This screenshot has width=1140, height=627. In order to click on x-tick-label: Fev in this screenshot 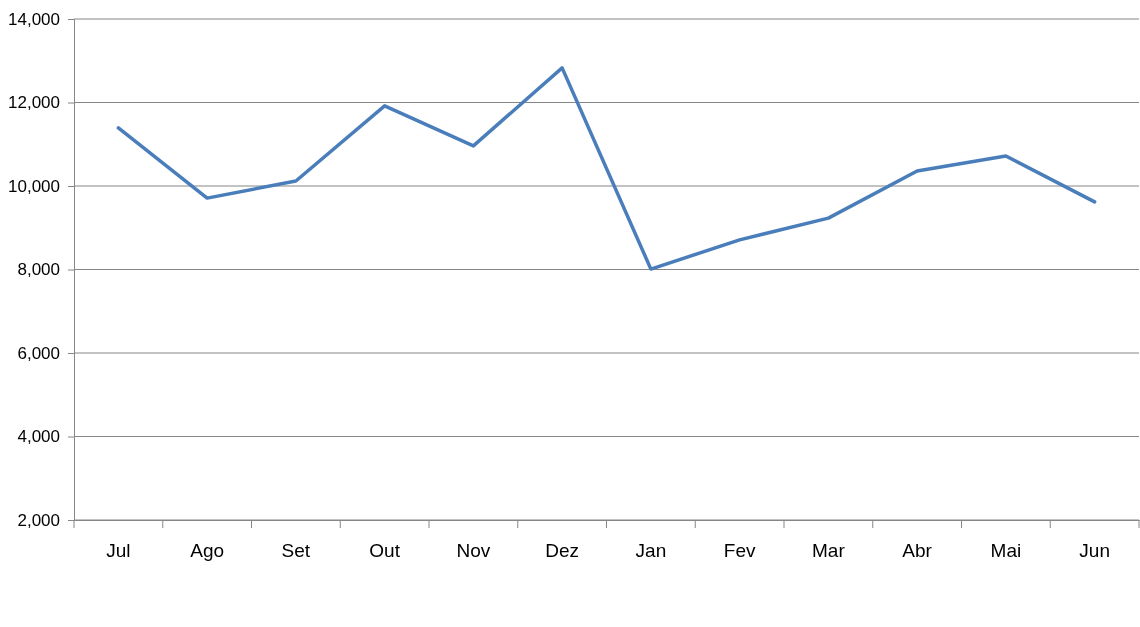, I will do `click(739, 551)`.